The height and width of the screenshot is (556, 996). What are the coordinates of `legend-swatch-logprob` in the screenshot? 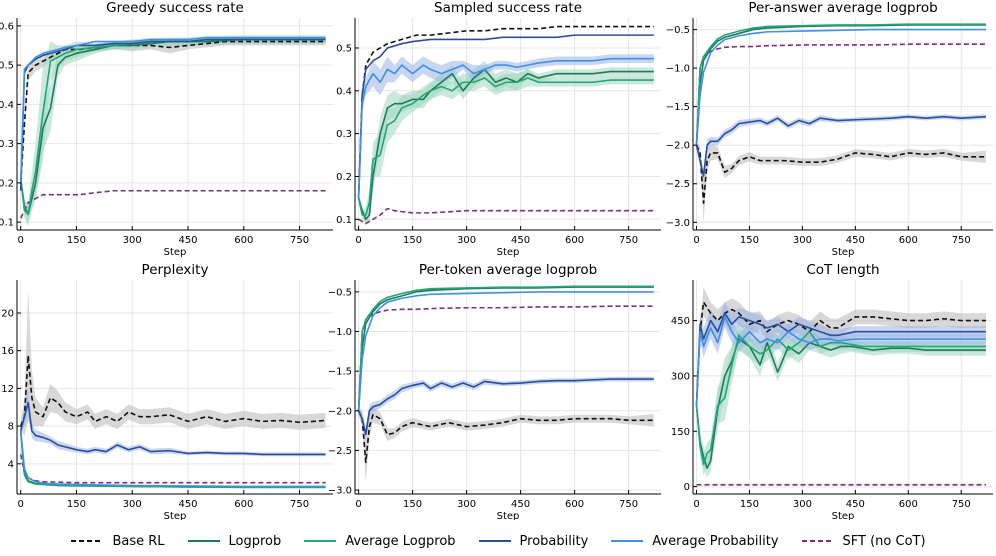 It's located at (203, 541).